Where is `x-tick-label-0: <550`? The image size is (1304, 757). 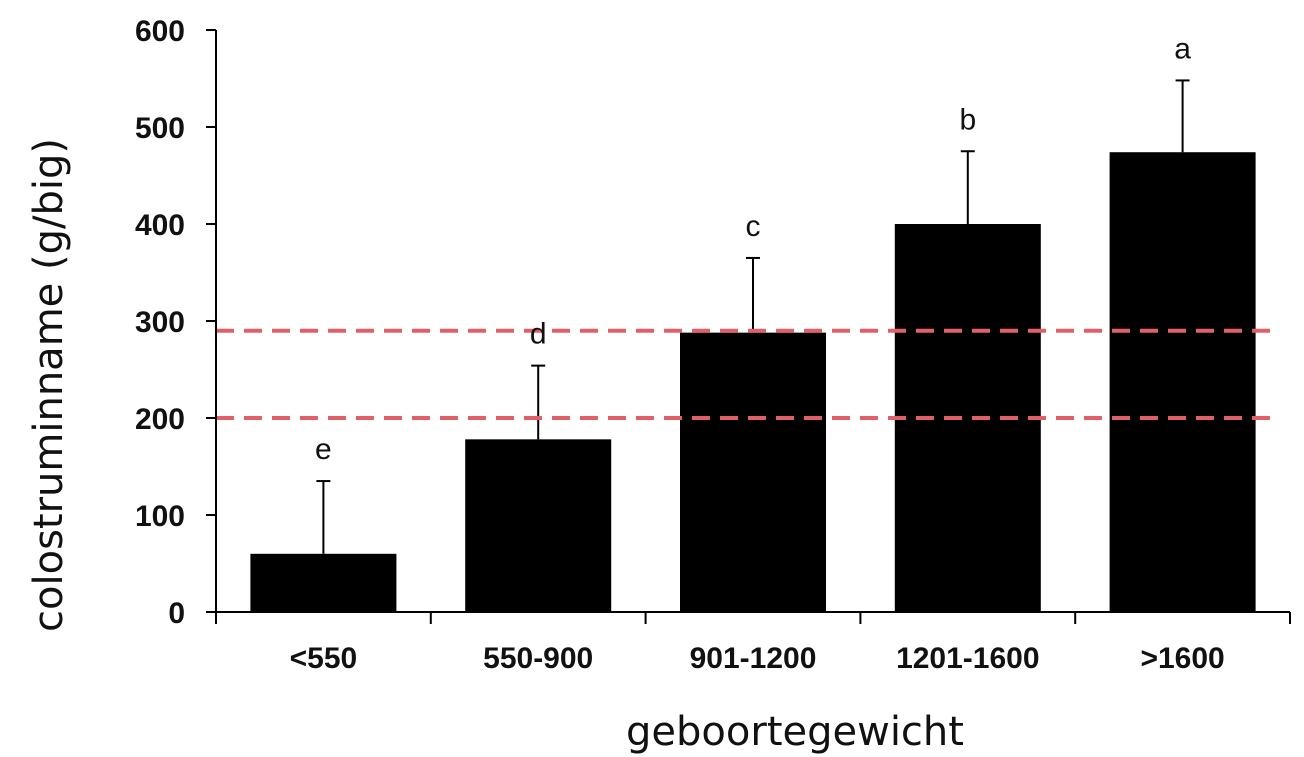 x-tick-label-0: <550 is located at coordinates (324, 658).